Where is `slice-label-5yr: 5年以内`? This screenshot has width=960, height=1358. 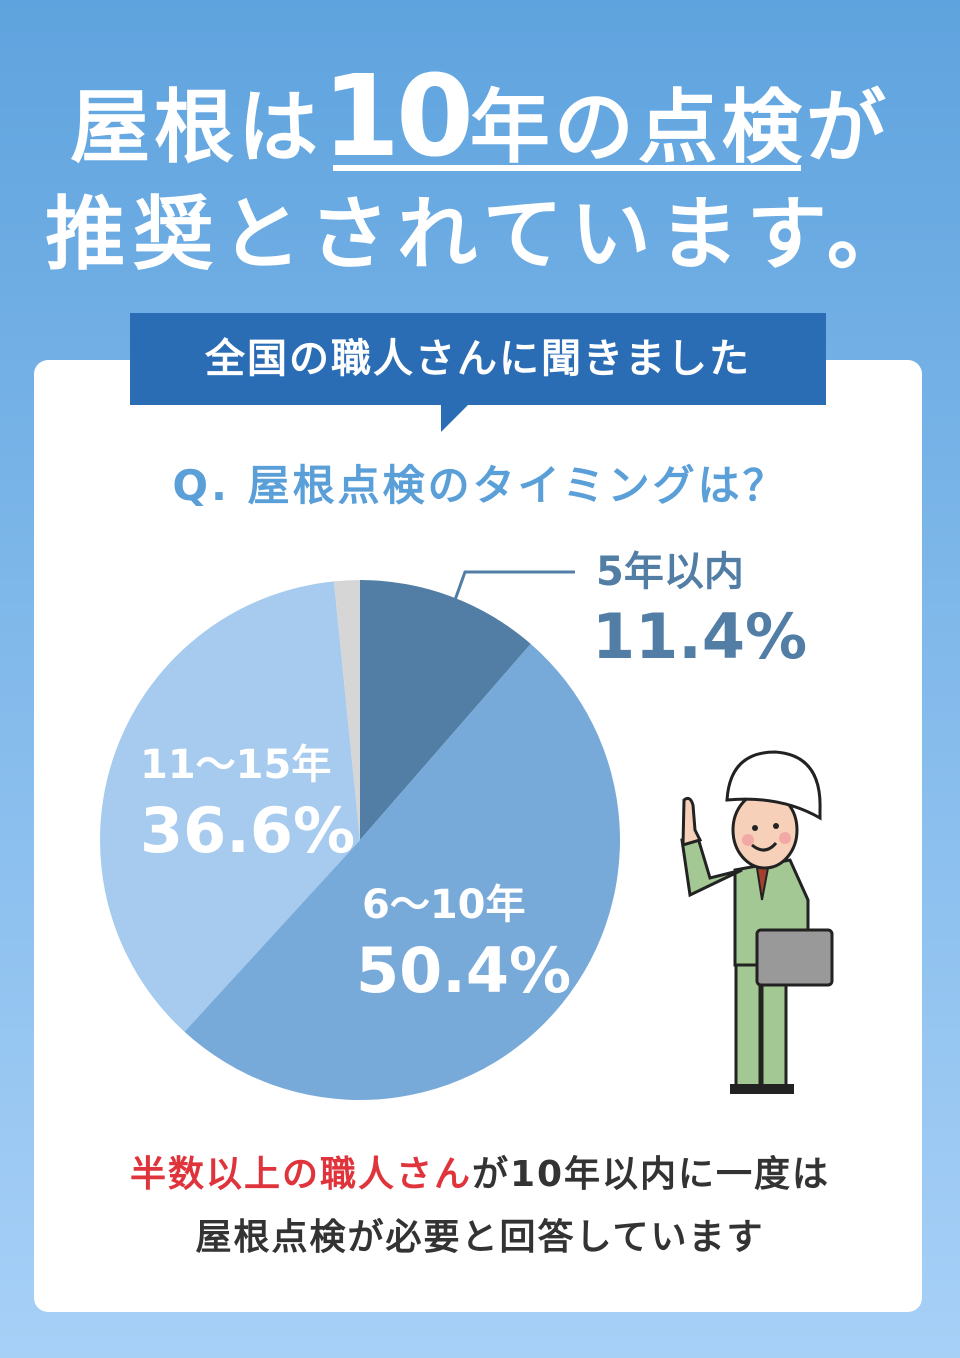
slice-label-5yr: 5年以内 is located at coordinates (670, 572).